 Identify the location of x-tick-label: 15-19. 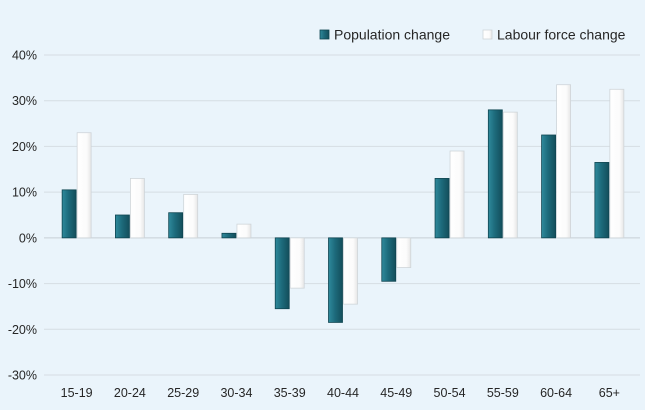
(77, 393).